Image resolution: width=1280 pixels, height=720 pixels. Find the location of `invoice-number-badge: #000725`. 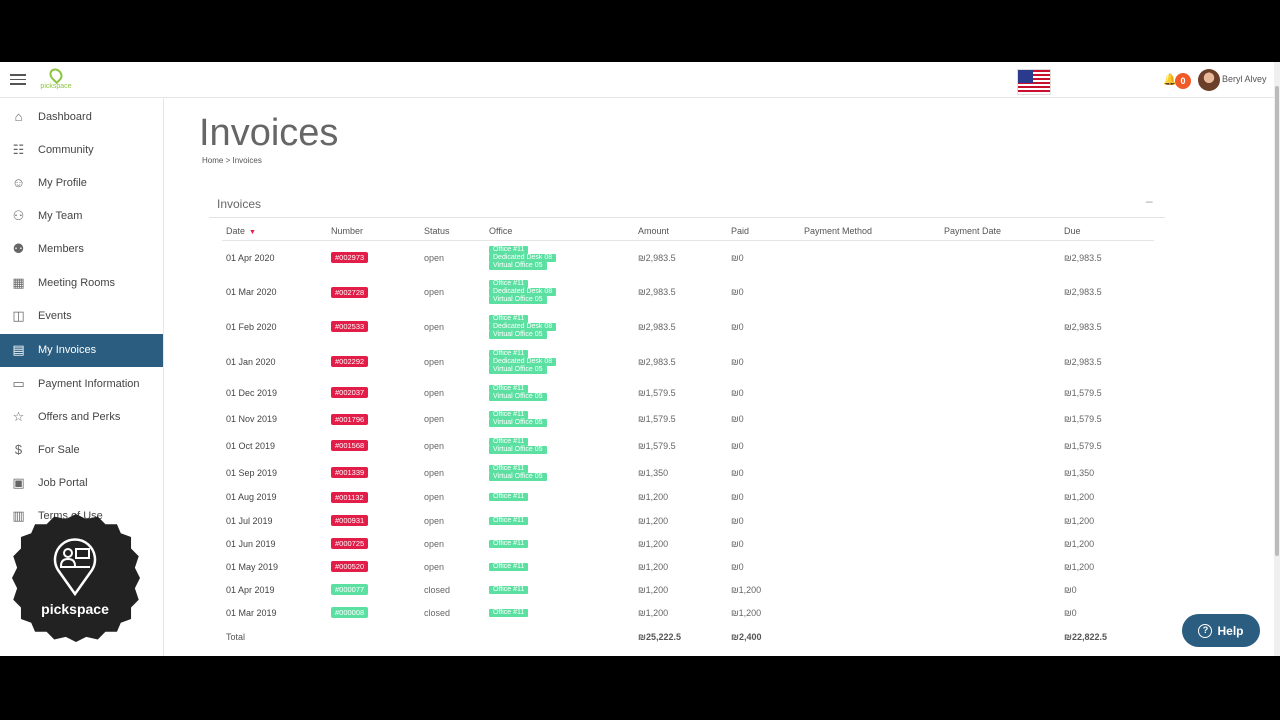

invoice-number-badge: #000725 is located at coordinates (350, 544).